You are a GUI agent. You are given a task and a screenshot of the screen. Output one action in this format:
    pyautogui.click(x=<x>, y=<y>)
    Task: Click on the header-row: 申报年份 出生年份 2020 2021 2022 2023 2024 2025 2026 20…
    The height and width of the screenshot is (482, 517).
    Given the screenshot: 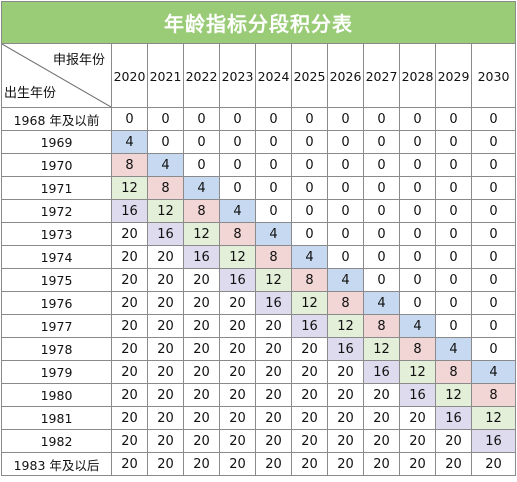 What is the action you would take?
    pyautogui.click(x=258, y=75)
    